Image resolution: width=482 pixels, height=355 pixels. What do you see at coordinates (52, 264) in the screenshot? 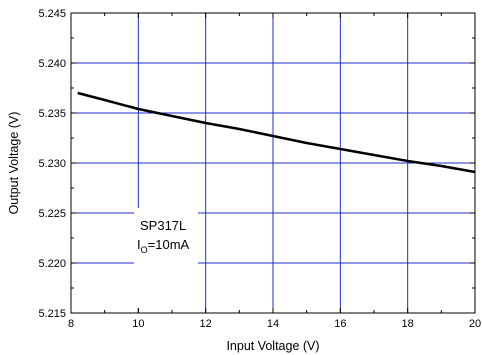
I see `y-tick-label: 5.220` at bounding box center [52, 264].